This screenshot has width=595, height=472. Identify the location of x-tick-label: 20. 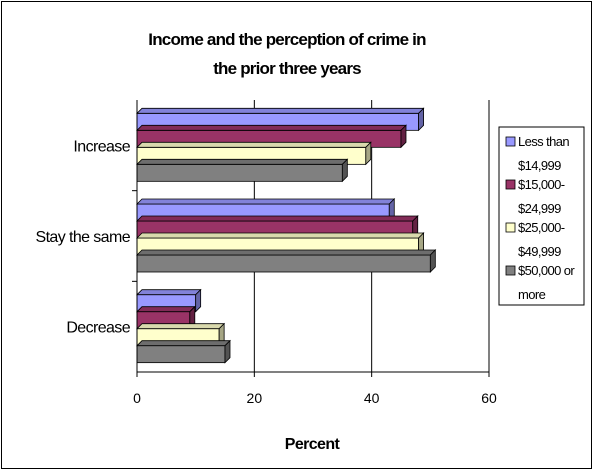
(255, 398).